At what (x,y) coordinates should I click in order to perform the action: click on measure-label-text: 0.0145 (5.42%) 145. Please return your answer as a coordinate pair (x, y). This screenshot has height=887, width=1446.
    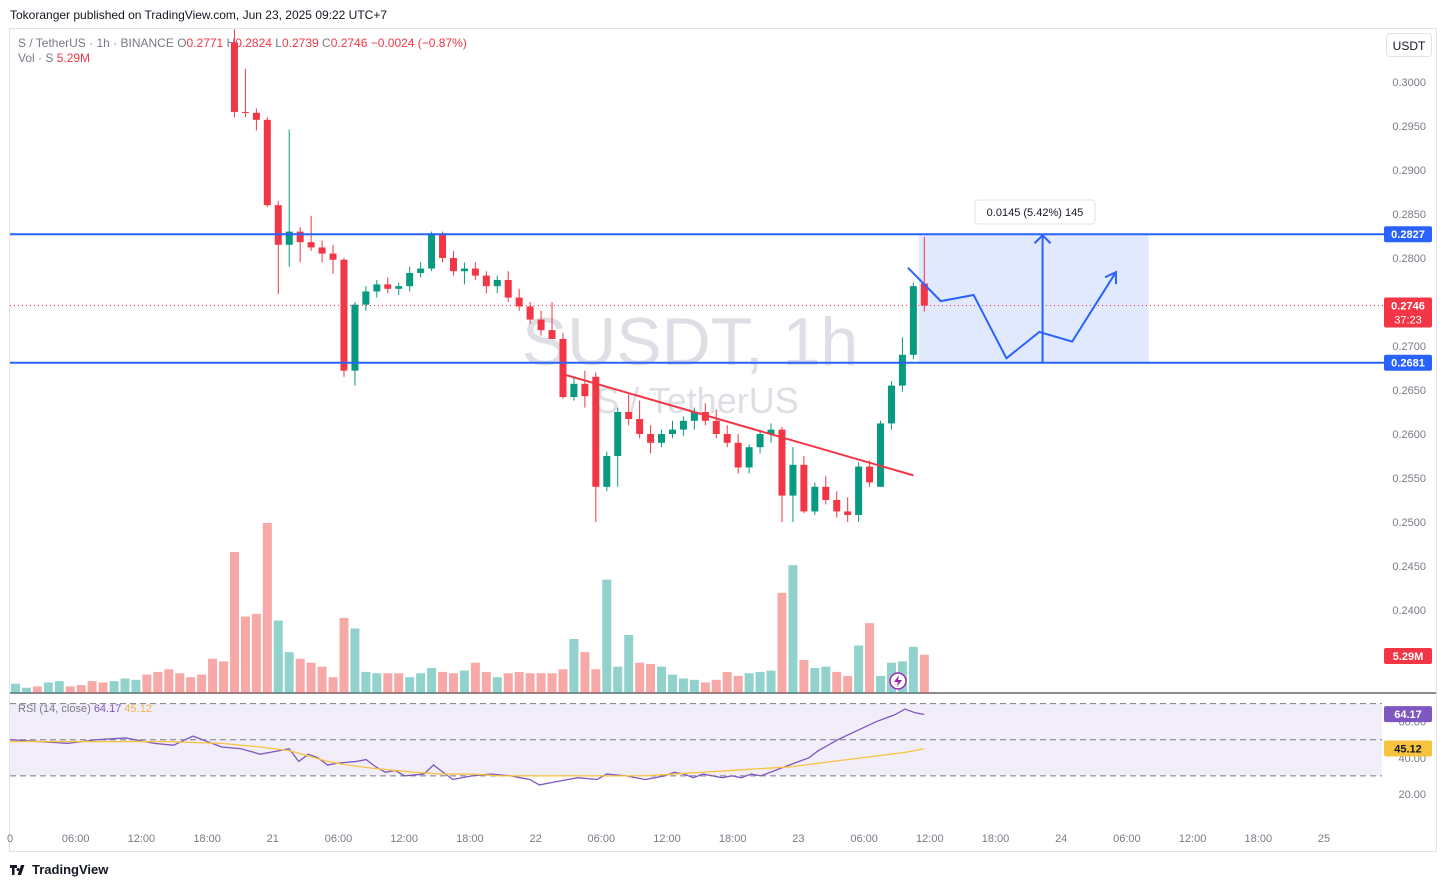
    Looking at the image, I should click on (1035, 213).